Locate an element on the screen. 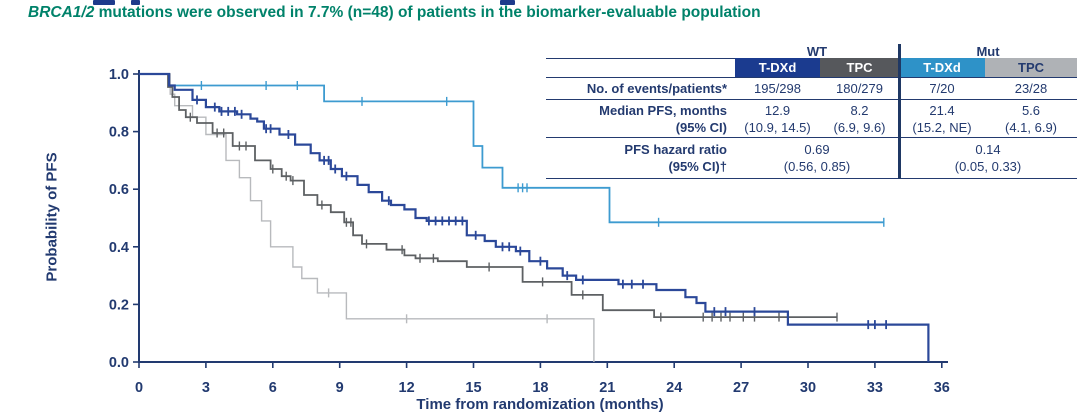 The width and height of the screenshot is (1080, 417). y-tick-label: 0.0 is located at coordinates (119, 363).